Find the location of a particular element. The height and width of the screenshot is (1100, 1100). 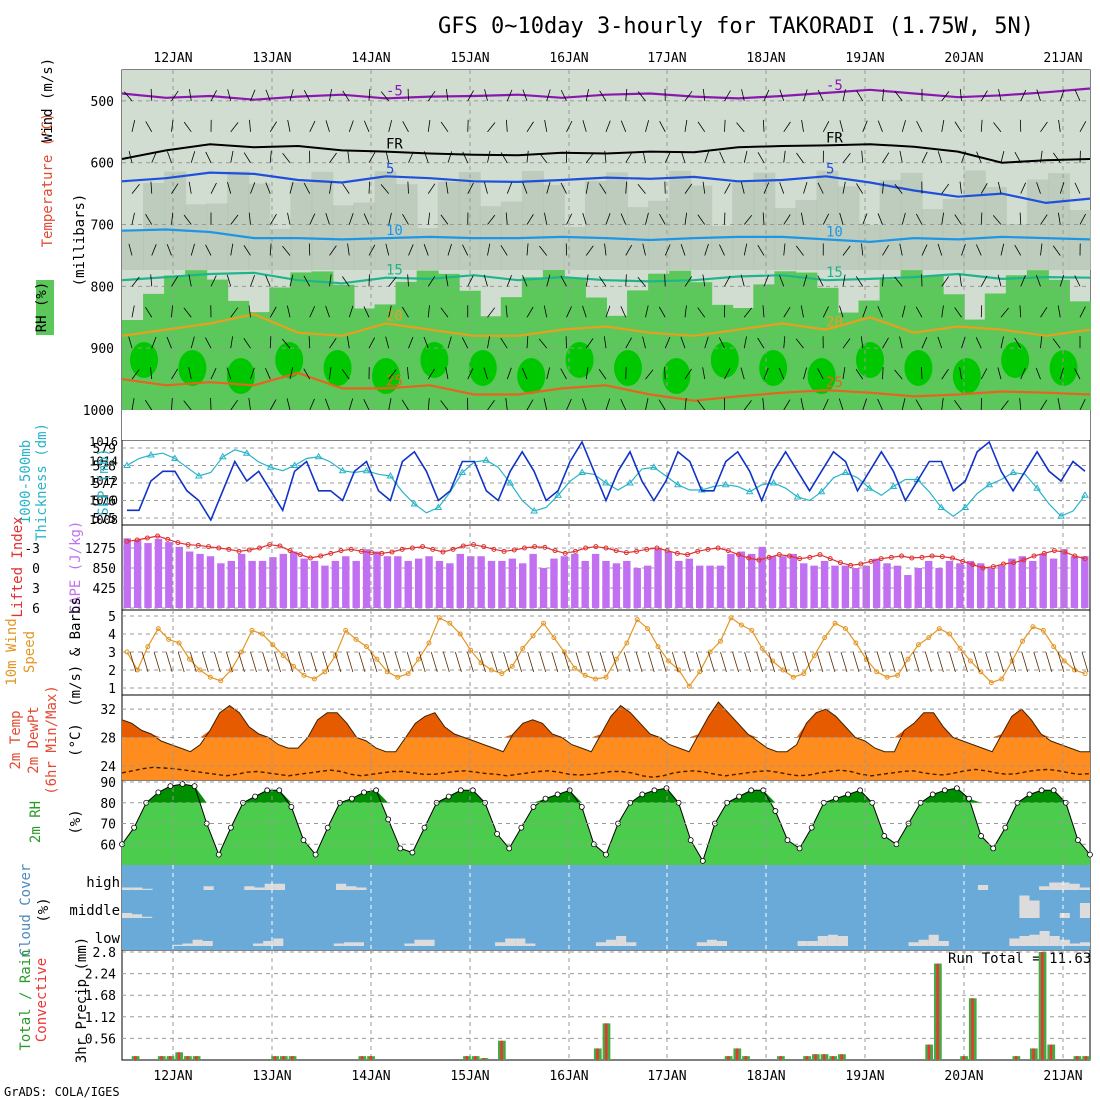

y-axis-label-wind10-speed: Speed is located at coordinates (30, 652).